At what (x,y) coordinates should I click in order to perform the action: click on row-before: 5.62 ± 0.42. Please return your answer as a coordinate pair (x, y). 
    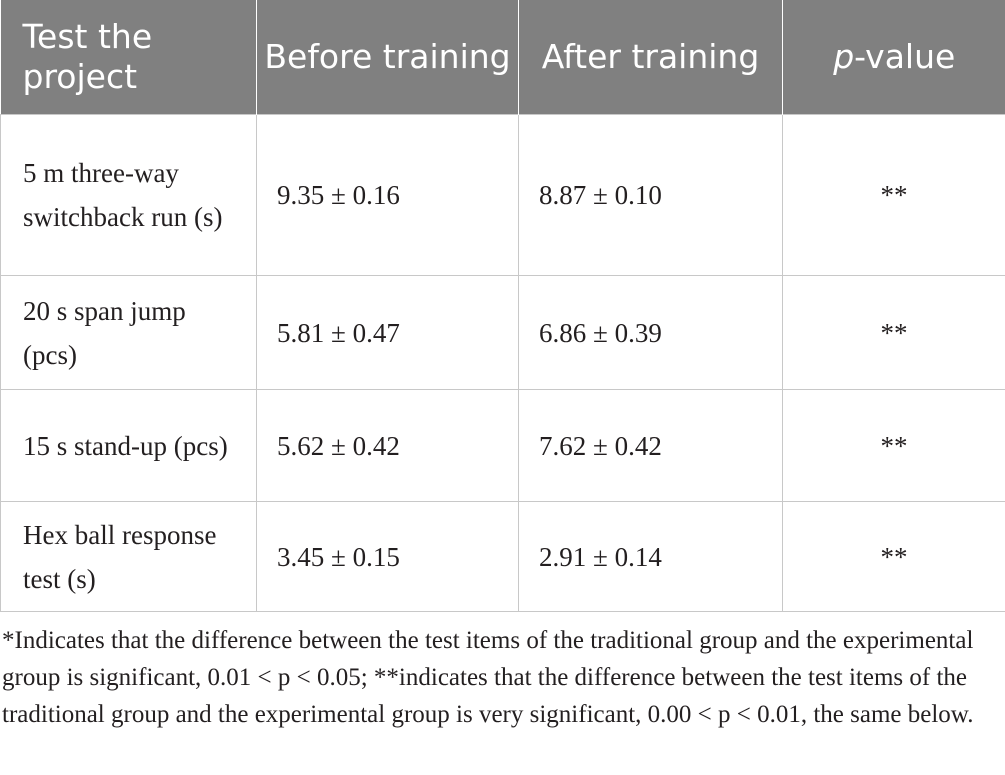
    Looking at the image, I should click on (387, 445).